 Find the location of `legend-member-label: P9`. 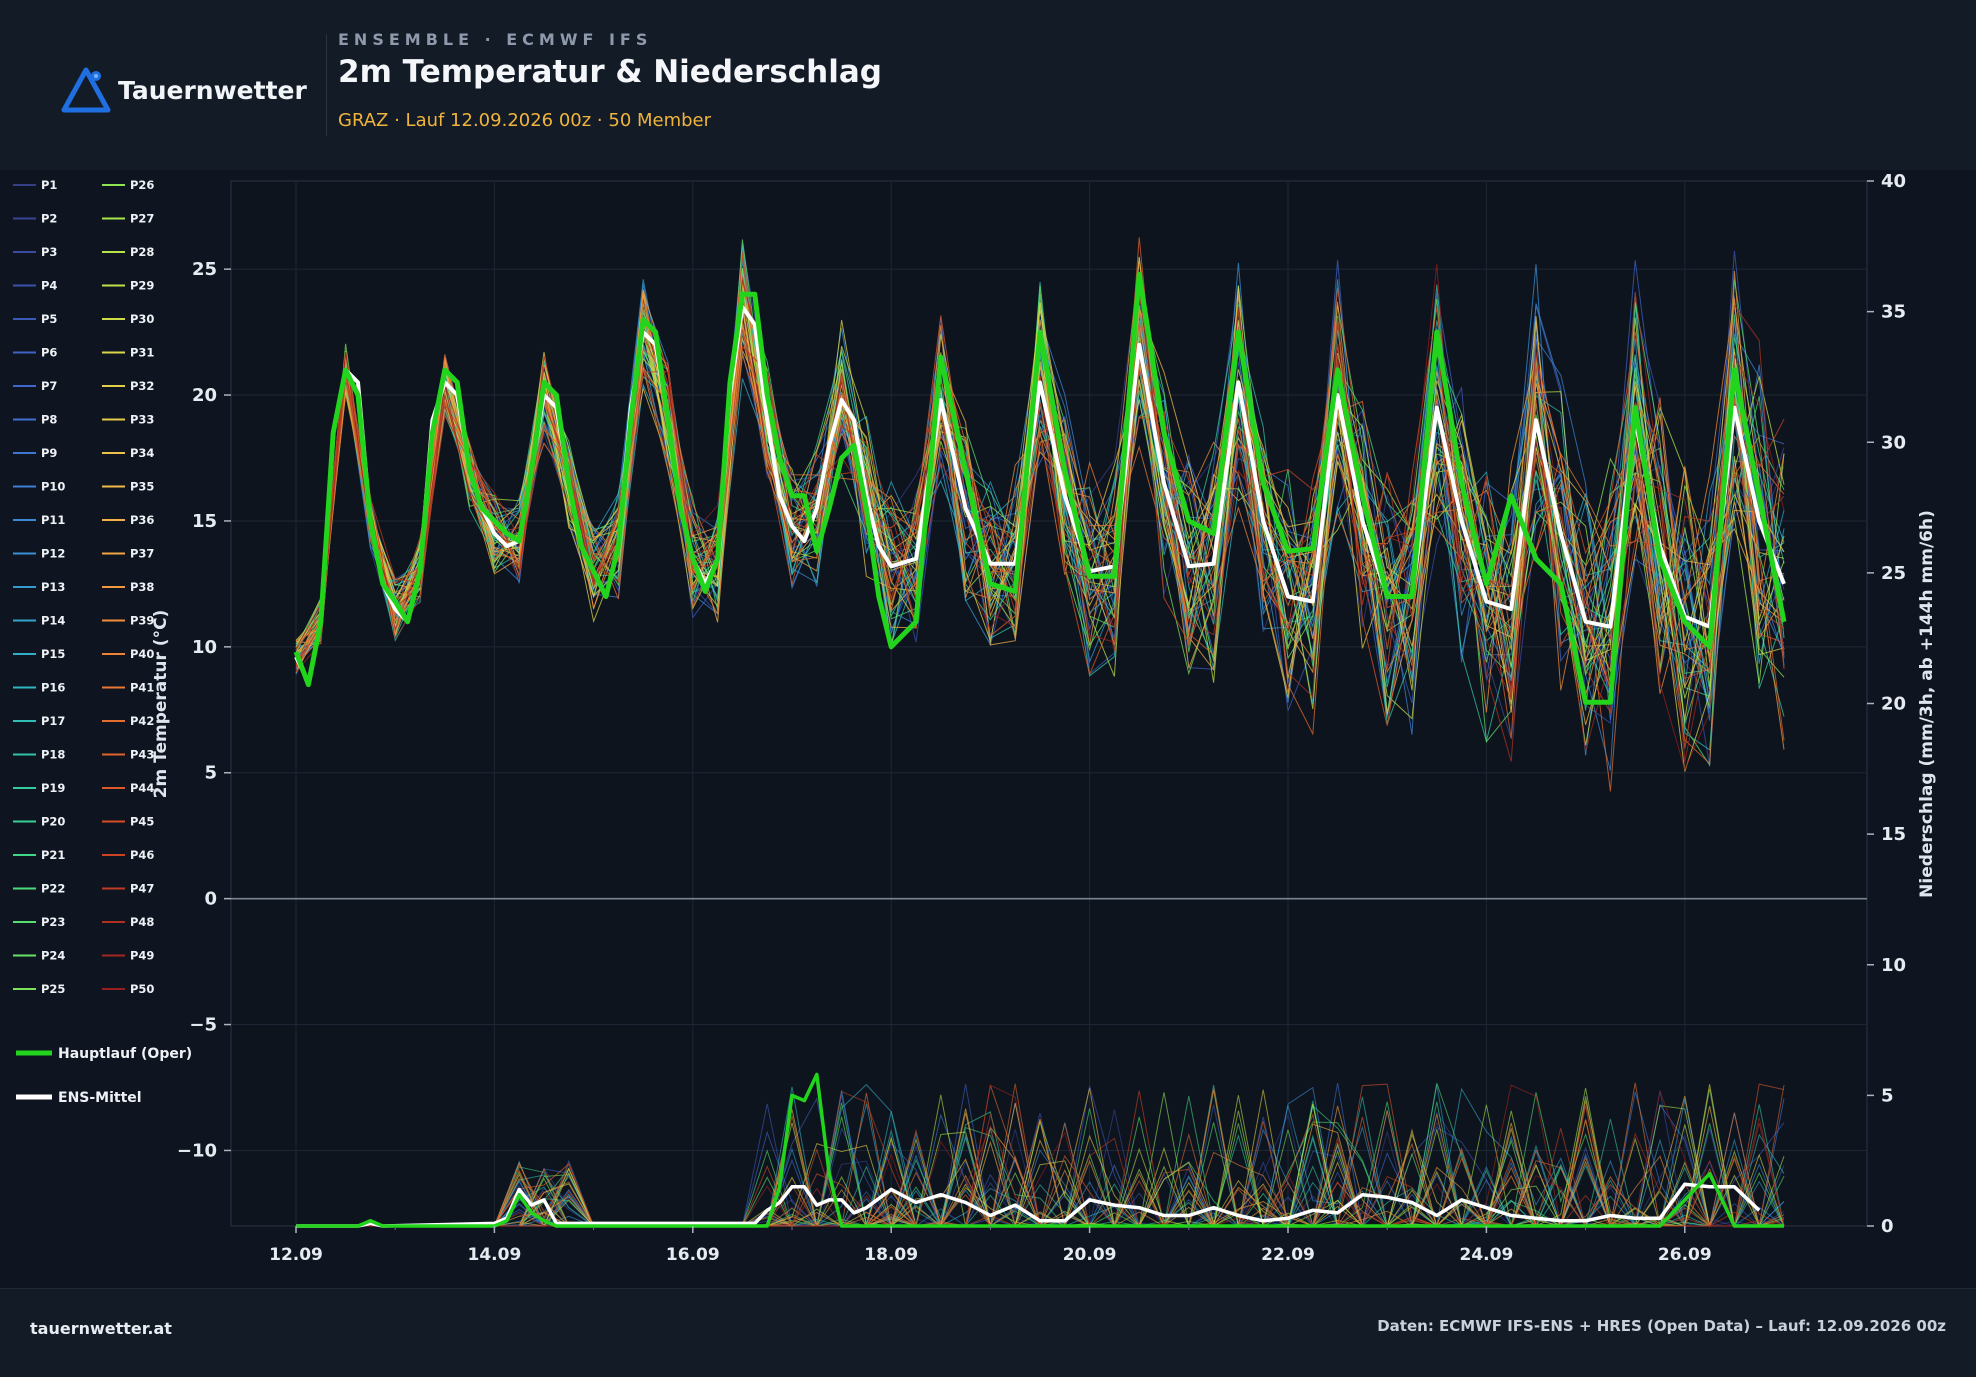

legend-member-label: P9 is located at coordinates (49, 453).